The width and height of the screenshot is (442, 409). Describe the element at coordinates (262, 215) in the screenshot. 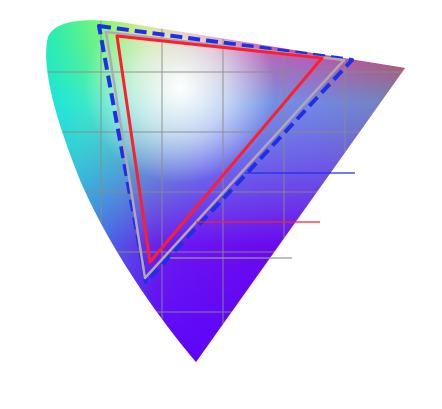

I see `legend-lines` at that location.